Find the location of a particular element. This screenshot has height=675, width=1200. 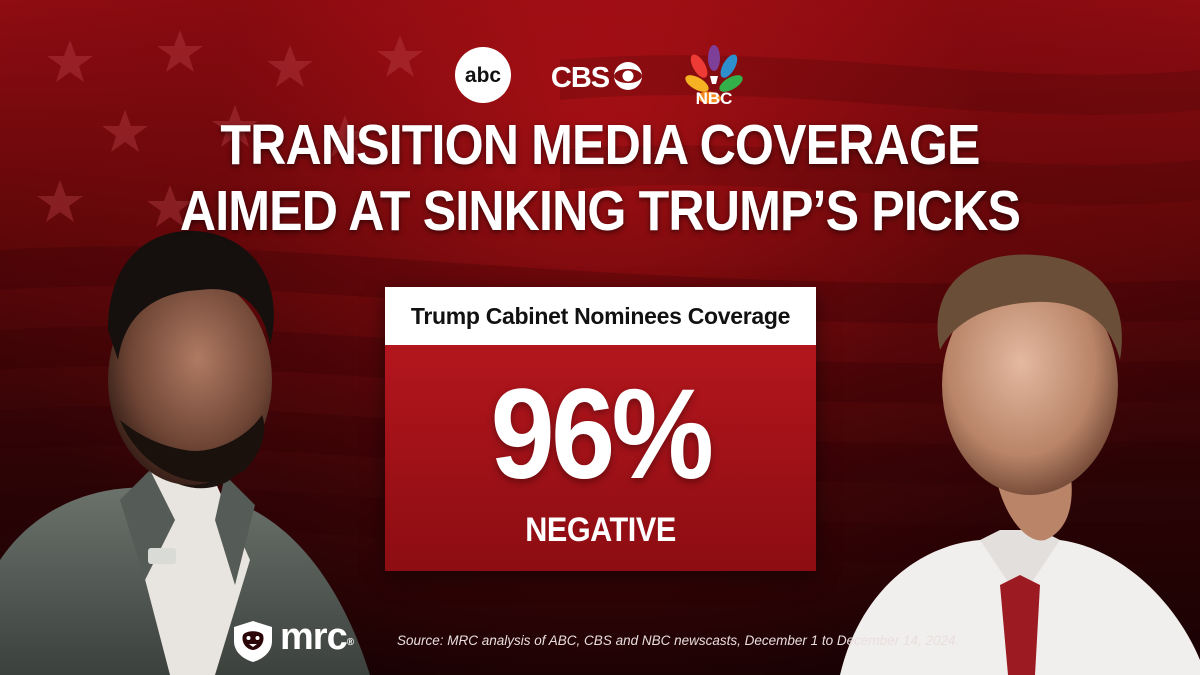

registered-mark: ® is located at coordinates (350, 642).